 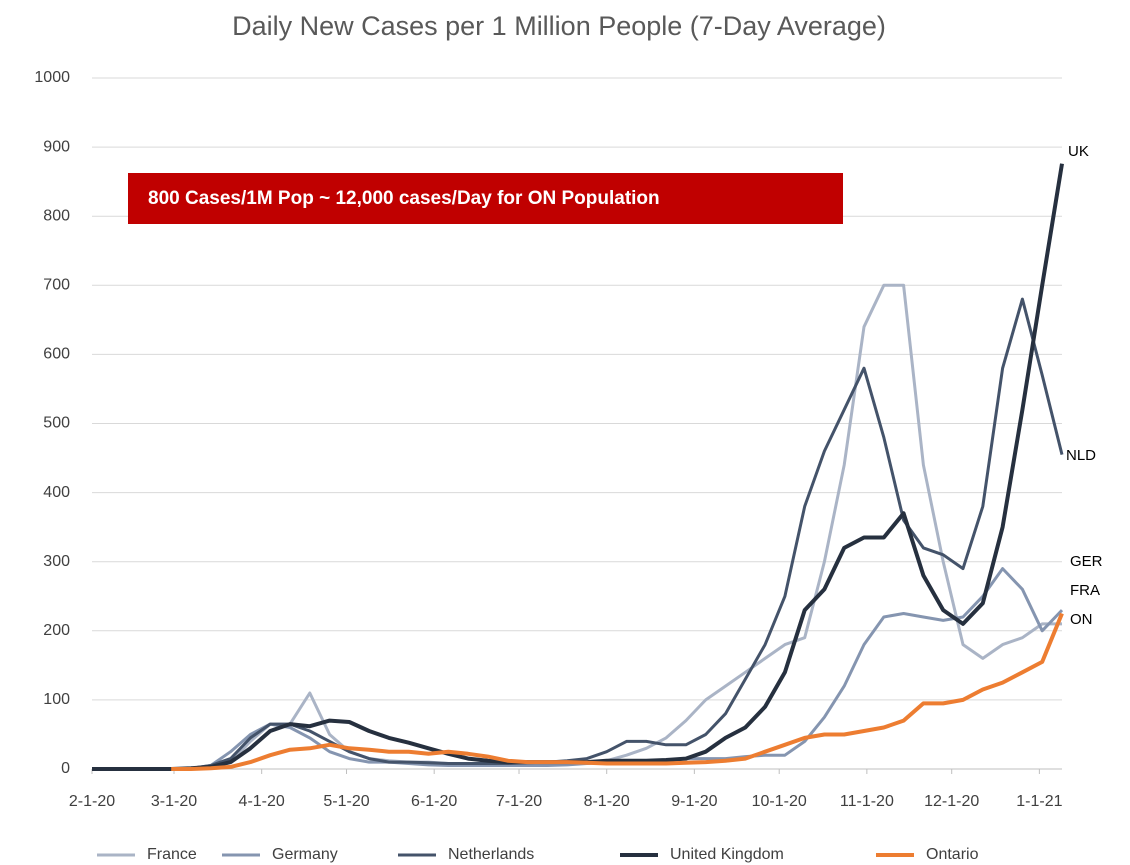 What do you see at coordinates (172, 854) in the screenshot?
I see `legend-label: France` at bounding box center [172, 854].